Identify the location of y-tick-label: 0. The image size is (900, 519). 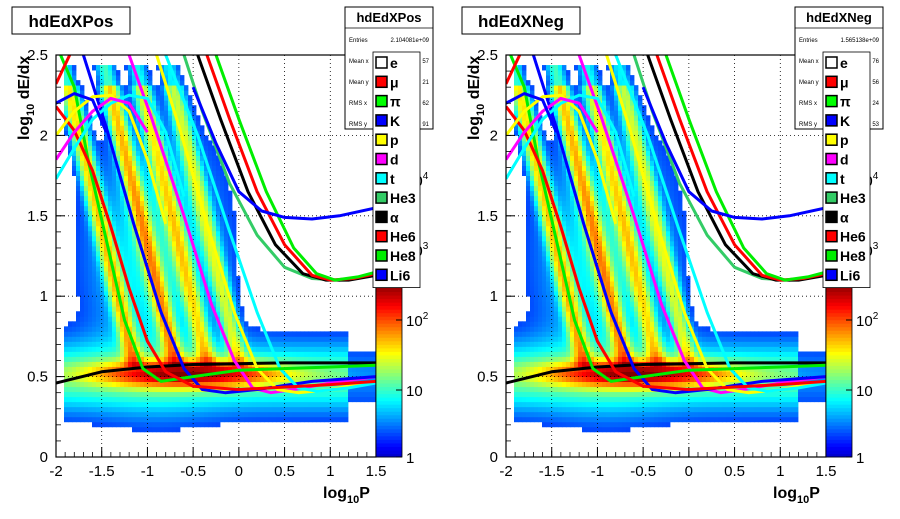
(44, 457).